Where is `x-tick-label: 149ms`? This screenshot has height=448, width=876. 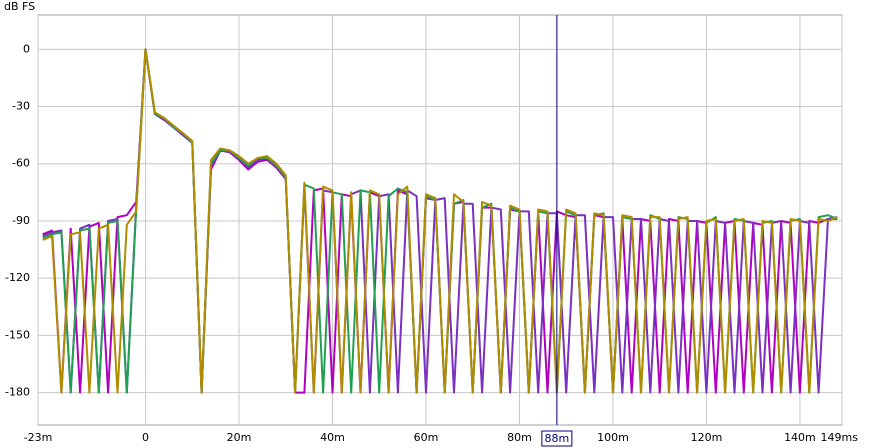
x-tick-label: 149ms is located at coordinates (840, 437).